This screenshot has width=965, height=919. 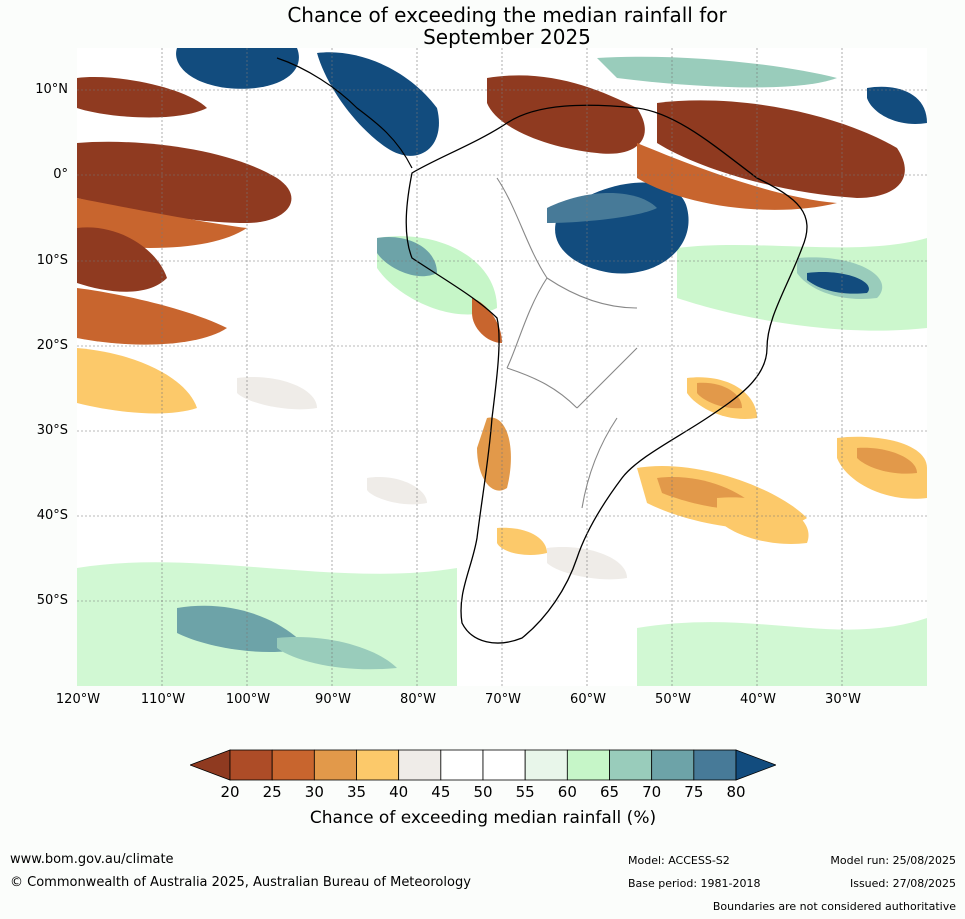 What do you see at coordinates (142, 97) in the screenshot?
I see `patch-brown-northwest` at bounding box center [142, 97].